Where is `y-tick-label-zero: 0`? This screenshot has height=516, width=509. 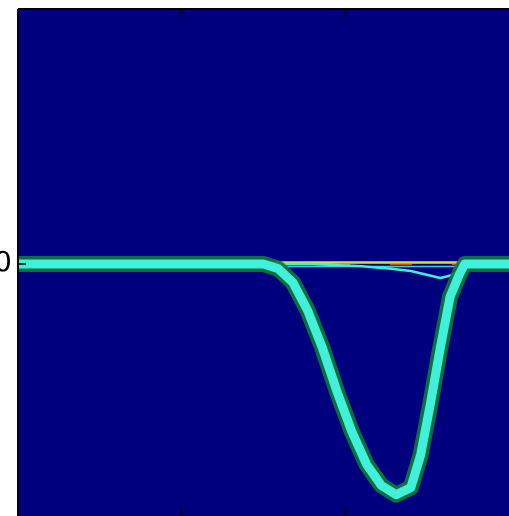
y-tick-label-zero: 0 is located at coordinates (6, 261).